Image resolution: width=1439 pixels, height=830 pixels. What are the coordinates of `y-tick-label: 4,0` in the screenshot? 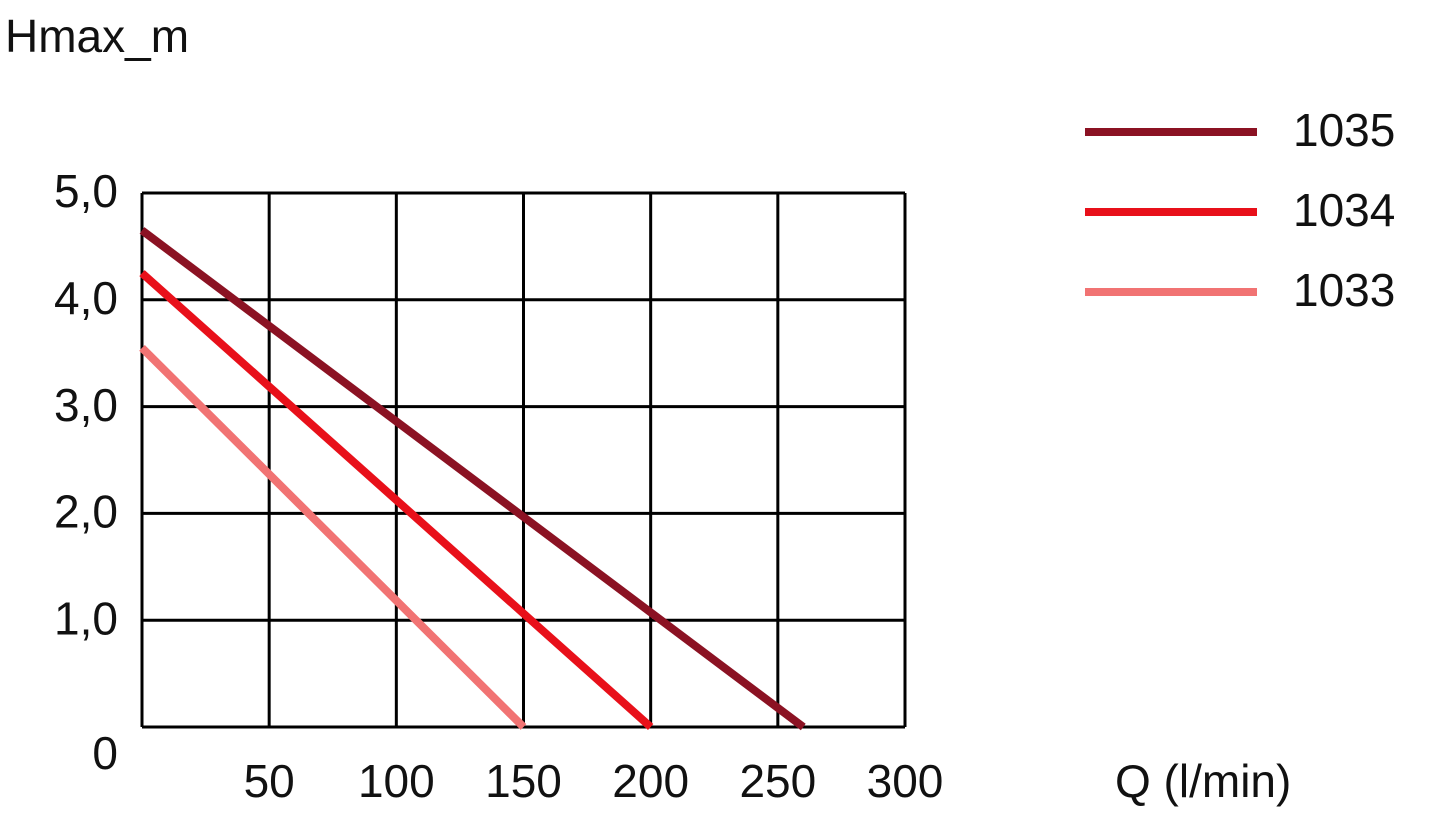 It's located at (86, 298).